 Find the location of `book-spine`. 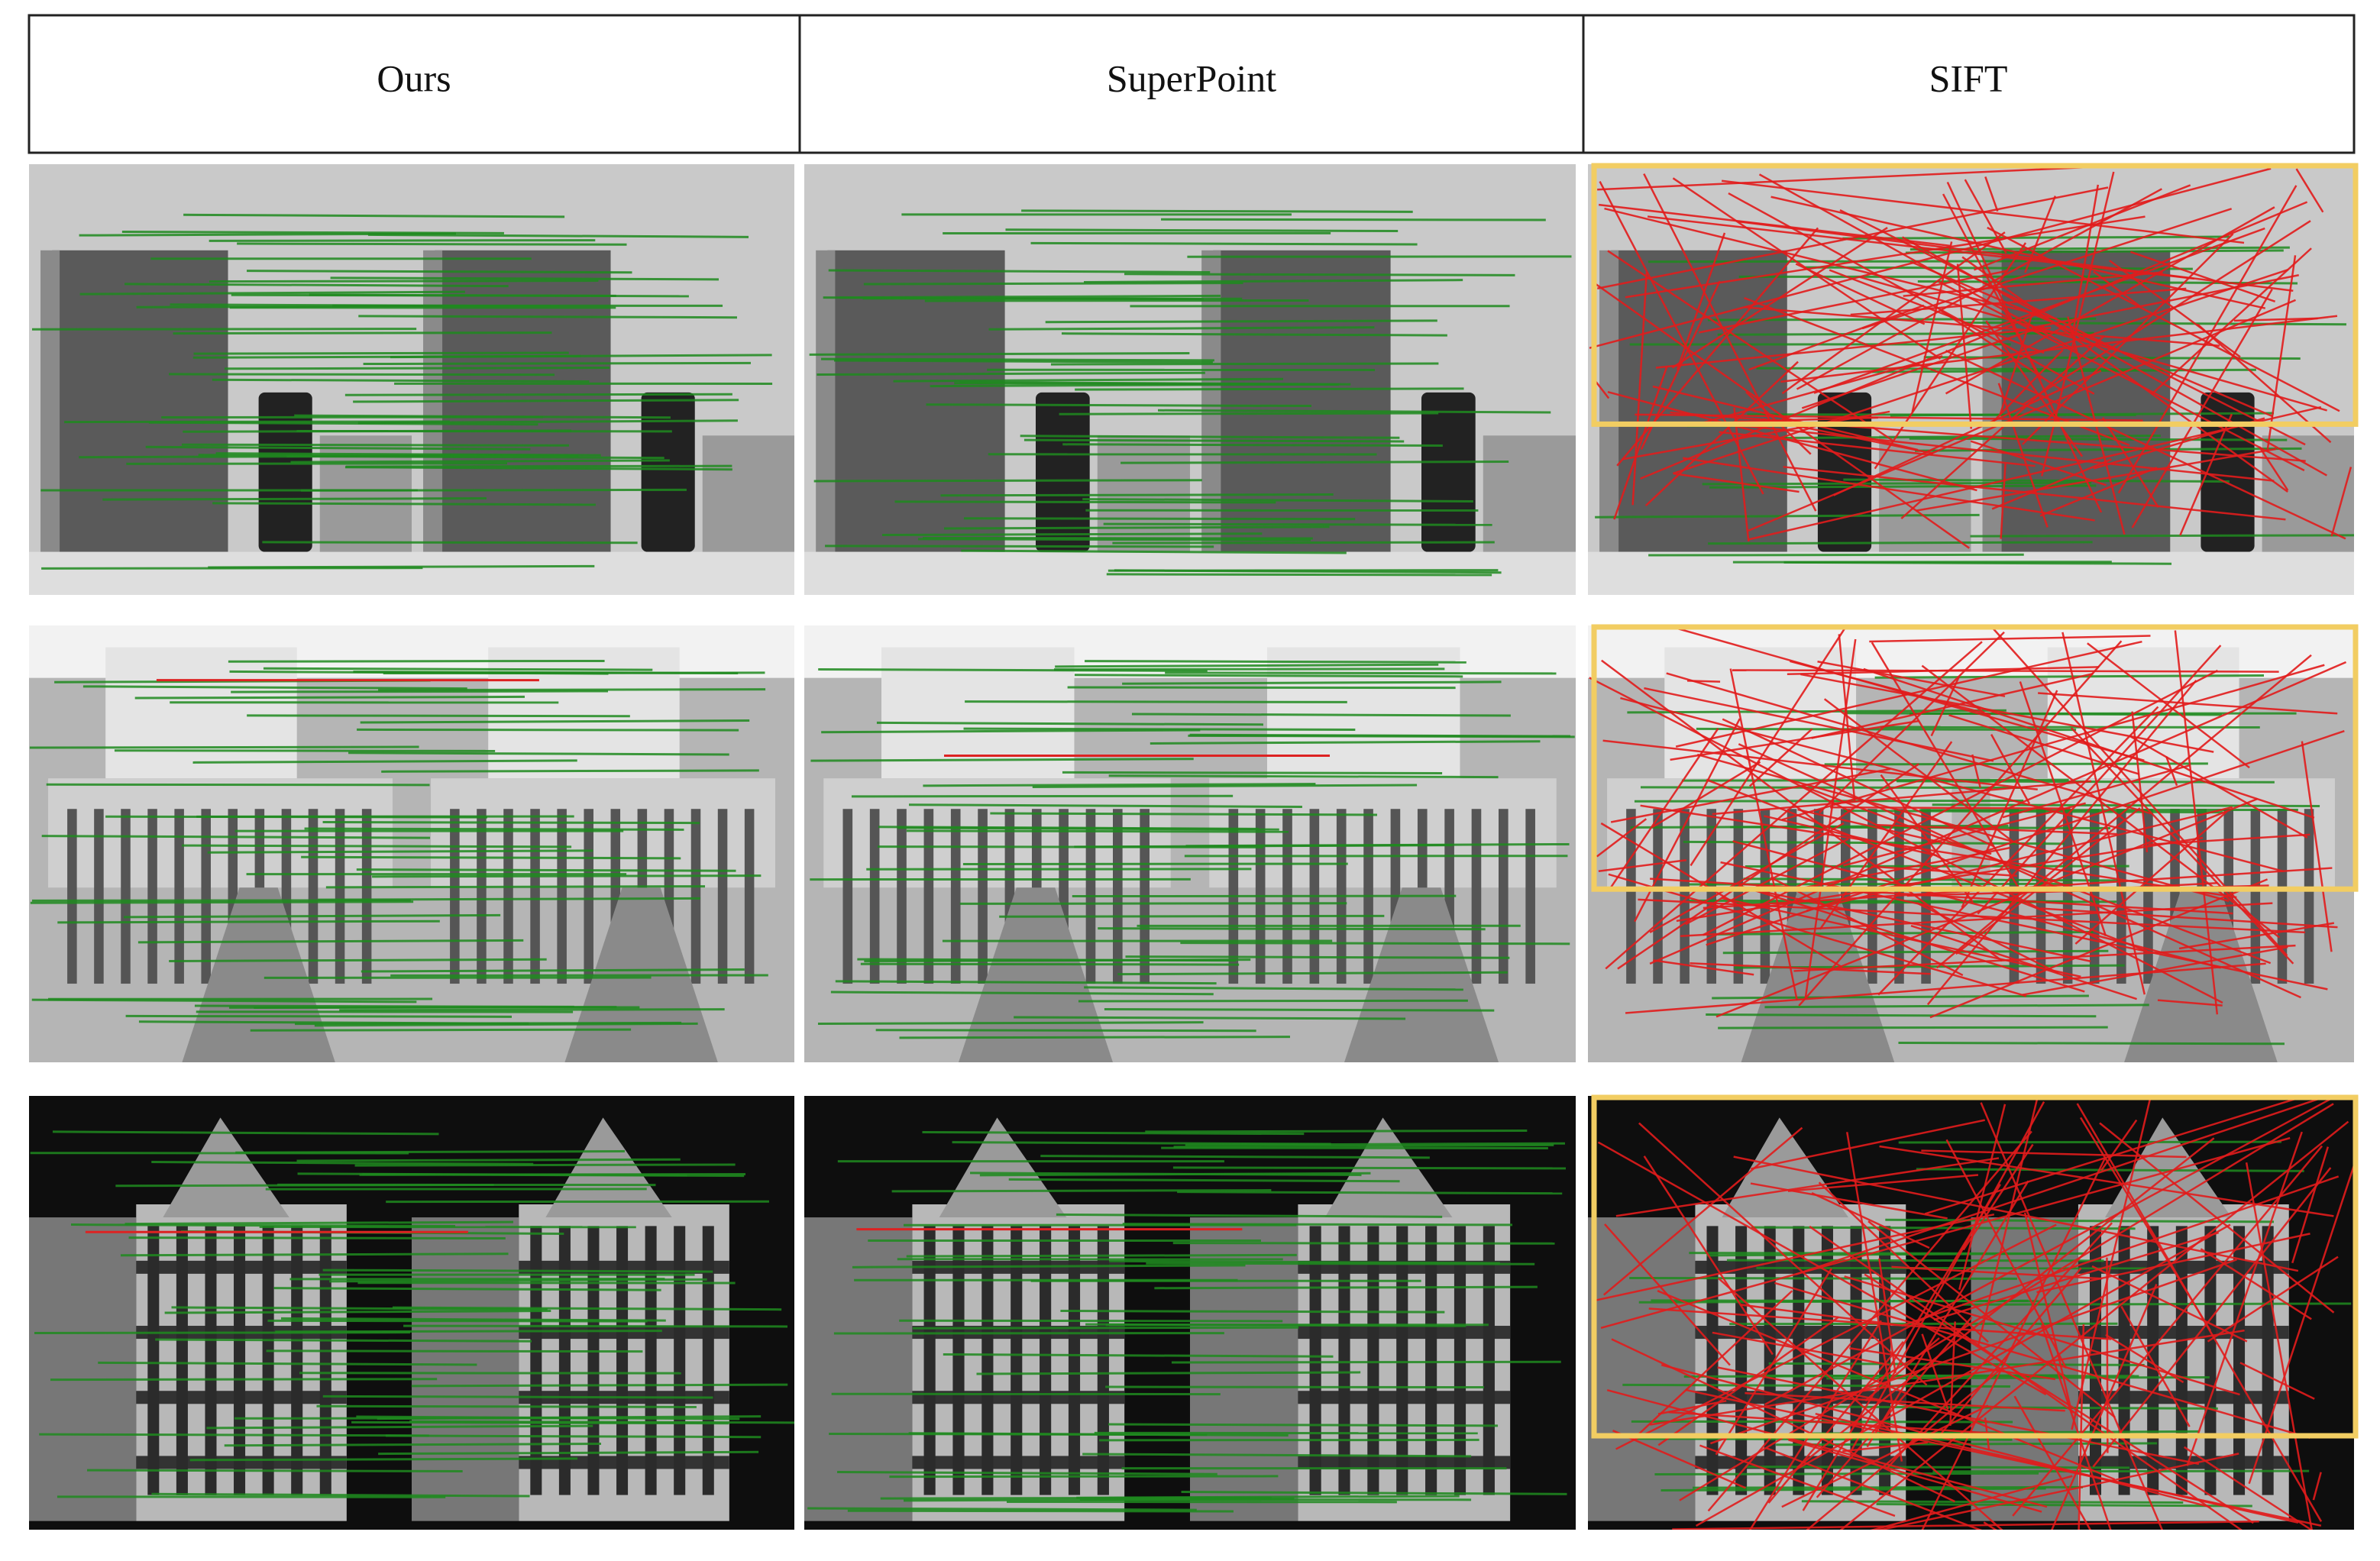

book-spine is located at coordinates (50, 401).